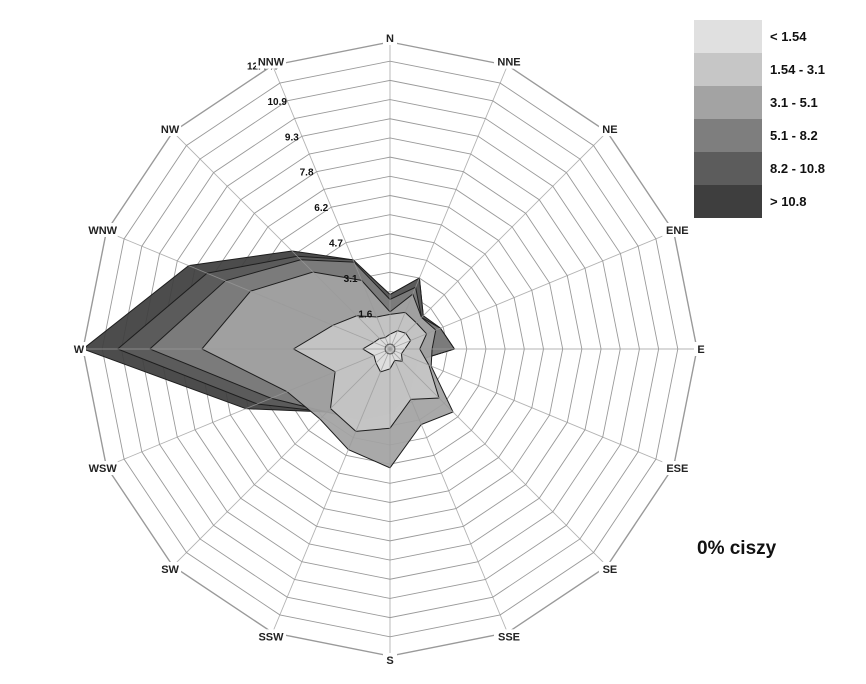 This screenshot has height=684, width=866. I want to click on direction-label-n: N, so click(390, 39).